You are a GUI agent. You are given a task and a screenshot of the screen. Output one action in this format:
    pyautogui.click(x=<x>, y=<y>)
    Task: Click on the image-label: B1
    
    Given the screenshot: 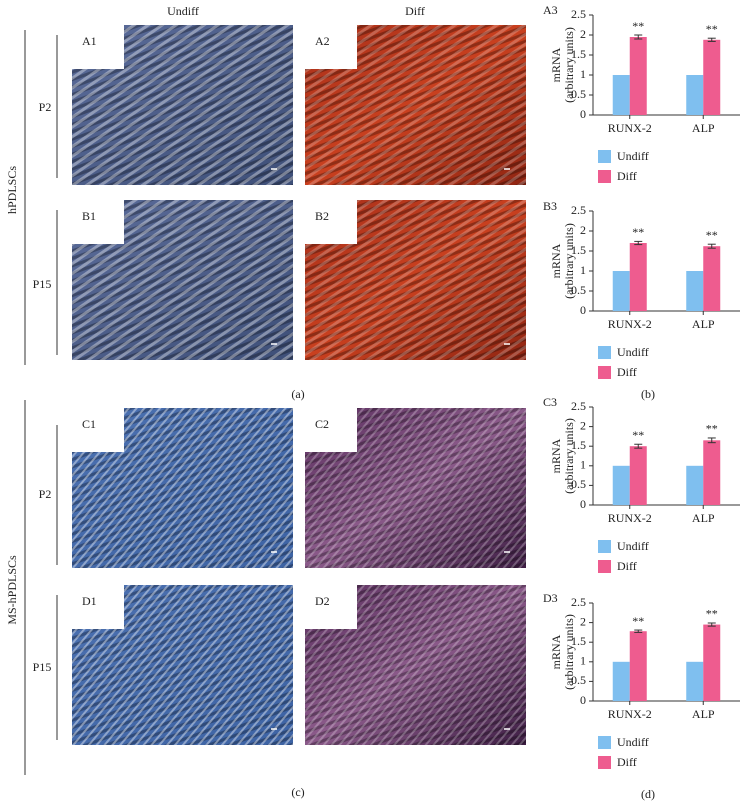 What is the action you would take?
    pyautogui.click(x=89, y=216)
    